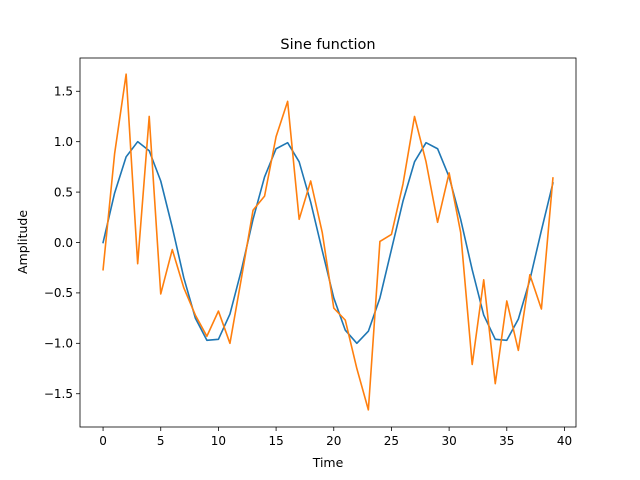  I want to click on y-tick-label: −1.5, so click(58, 394).